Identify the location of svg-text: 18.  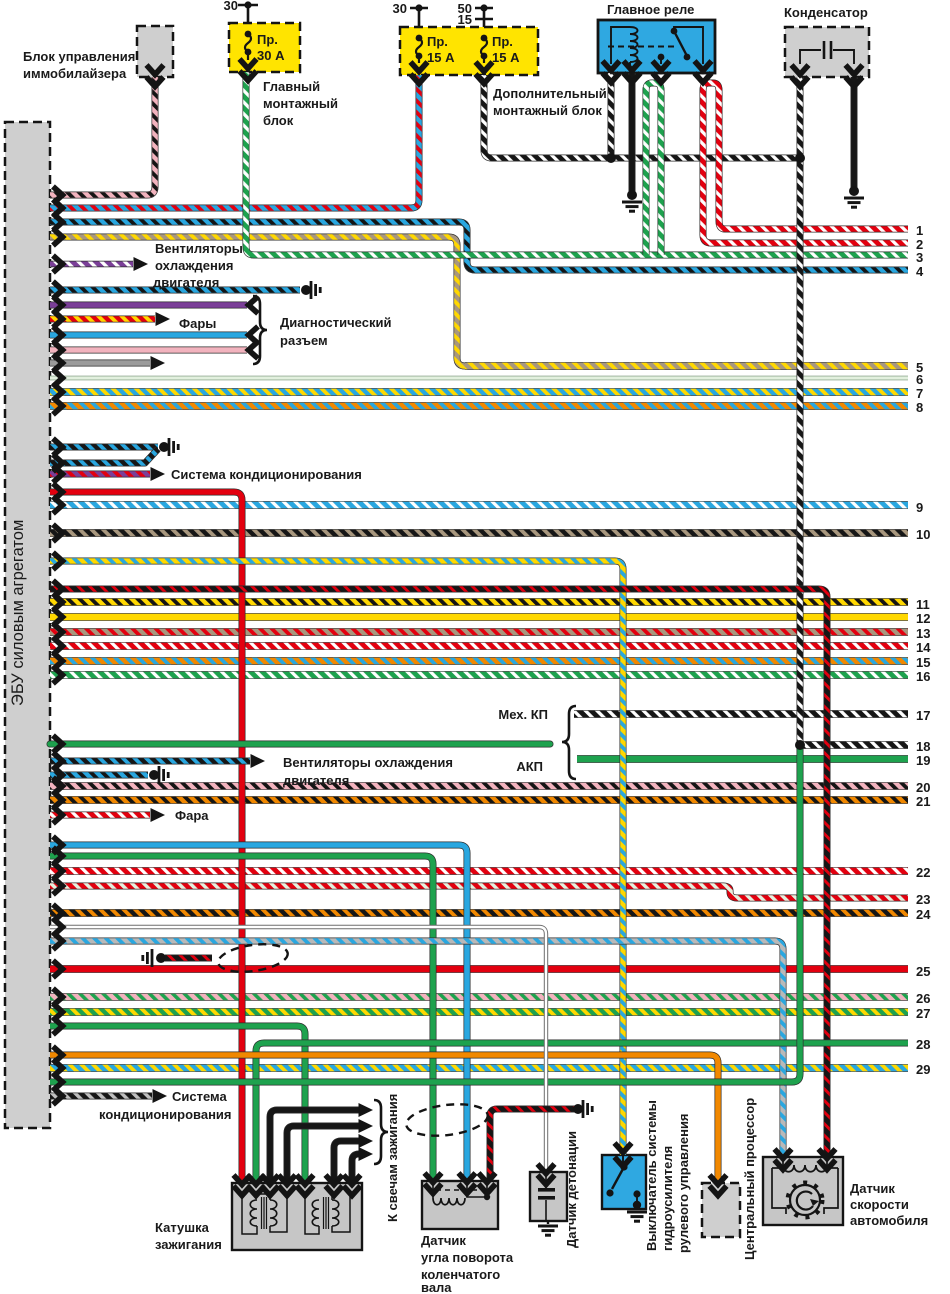
(923, 746).